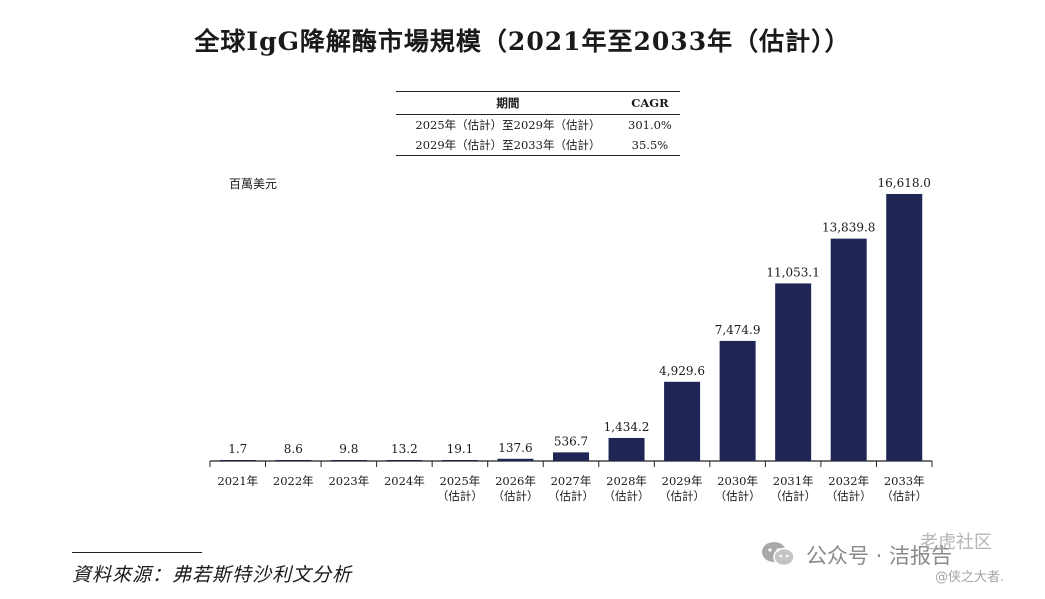 The image size is (1045, 599). What do you see at coordinates (137, 552) in the screenshot?
I see `source-divider` at bounding box center [137, 552].